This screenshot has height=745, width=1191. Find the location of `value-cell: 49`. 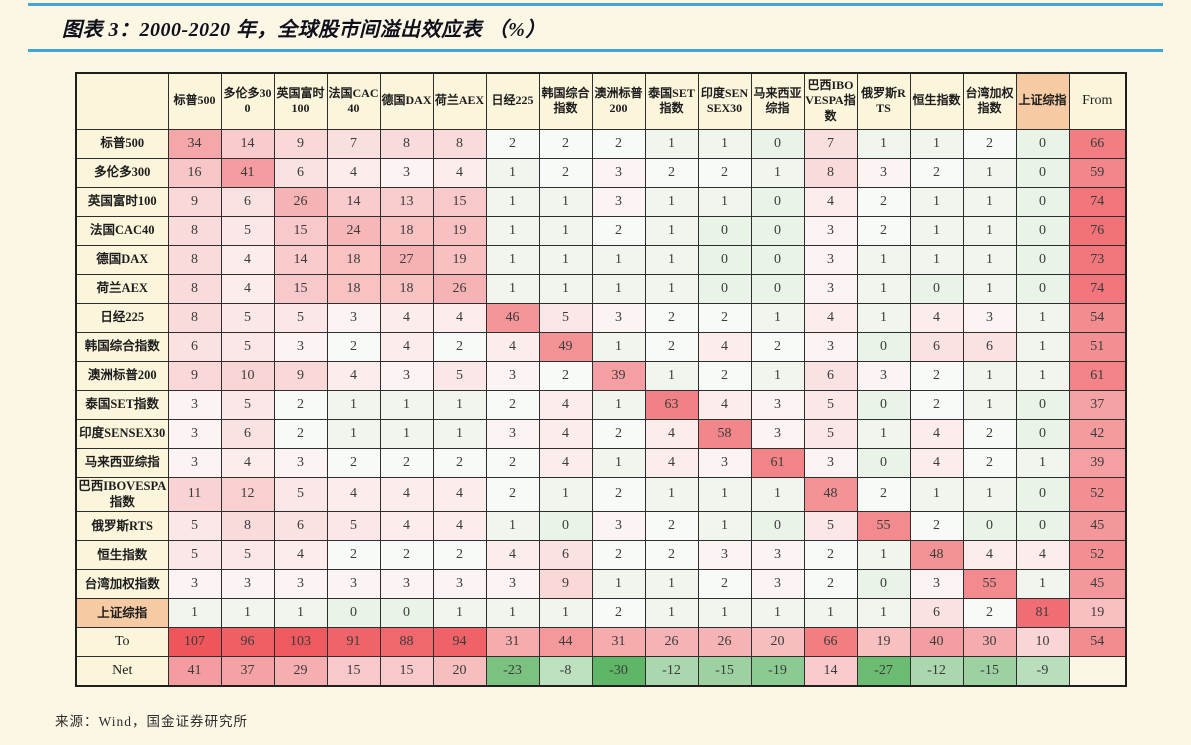

value-cell: 49 is located at coordinates (565, 346).